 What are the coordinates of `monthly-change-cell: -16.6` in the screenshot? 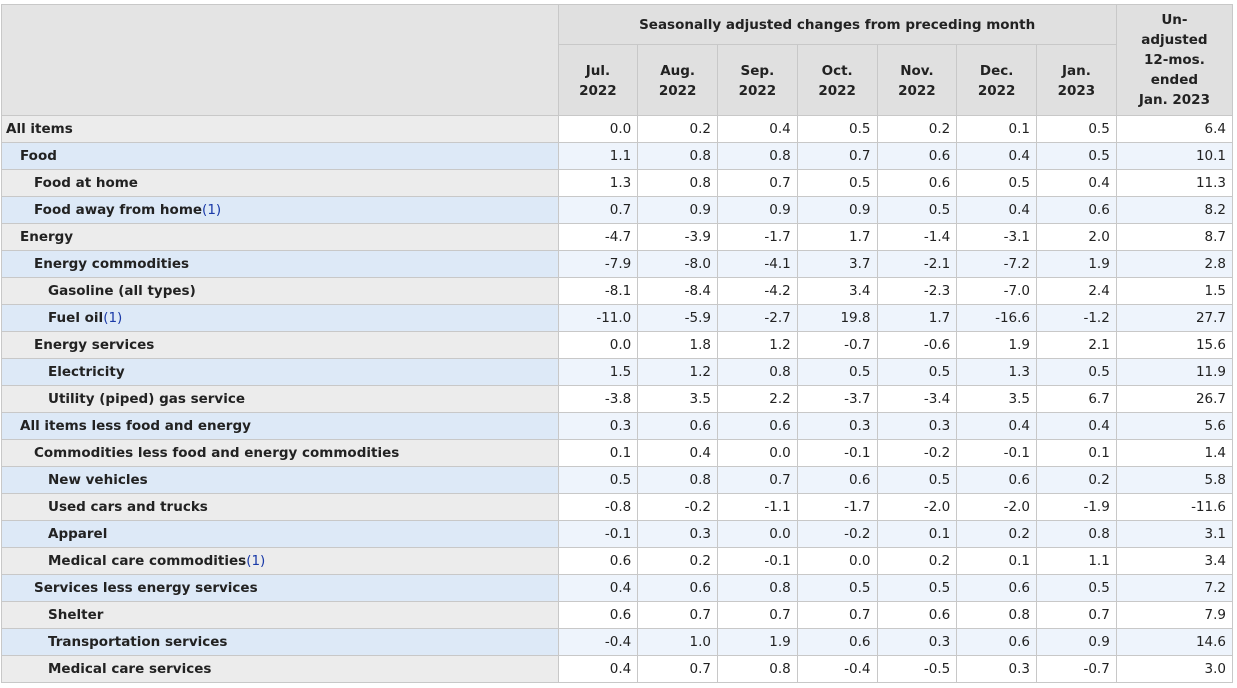 It's located at (997, 318).